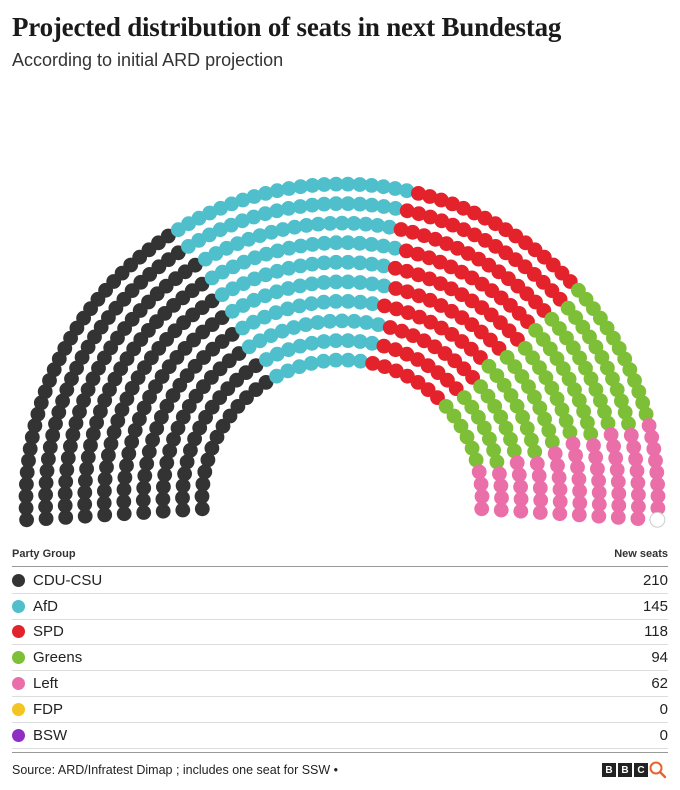  I want to click on table-row: BSW 0, so click(340, 736).